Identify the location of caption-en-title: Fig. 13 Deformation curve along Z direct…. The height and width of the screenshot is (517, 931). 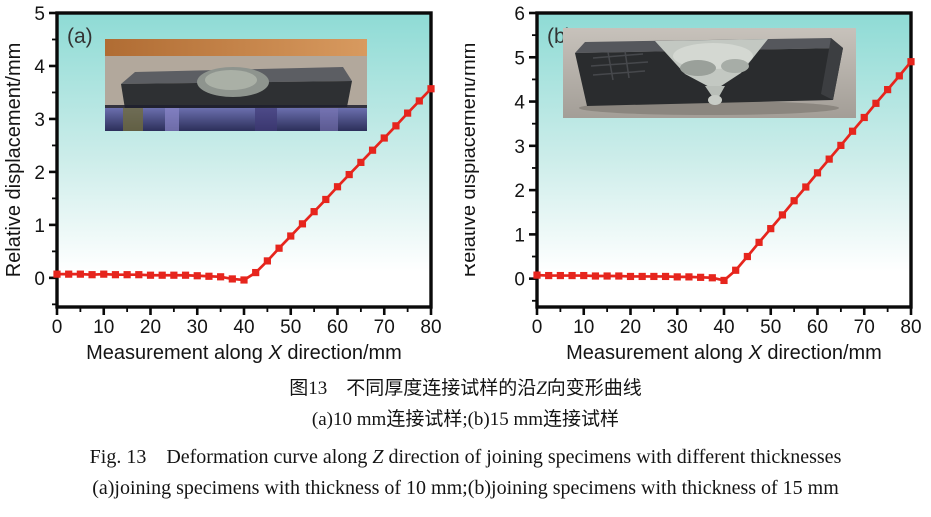
(465, 457).